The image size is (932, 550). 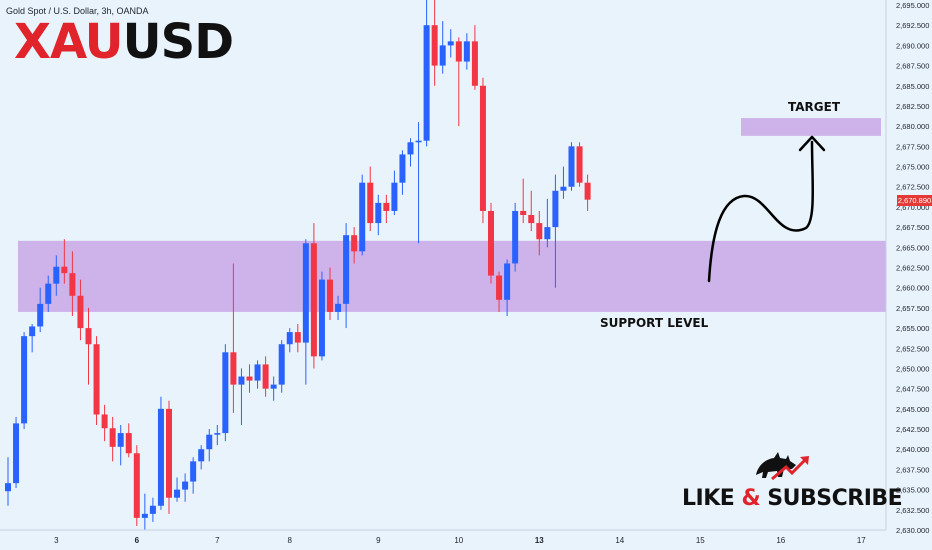 I want to click on price-tick-label: 2,652.500, so click(x=912, y=348).